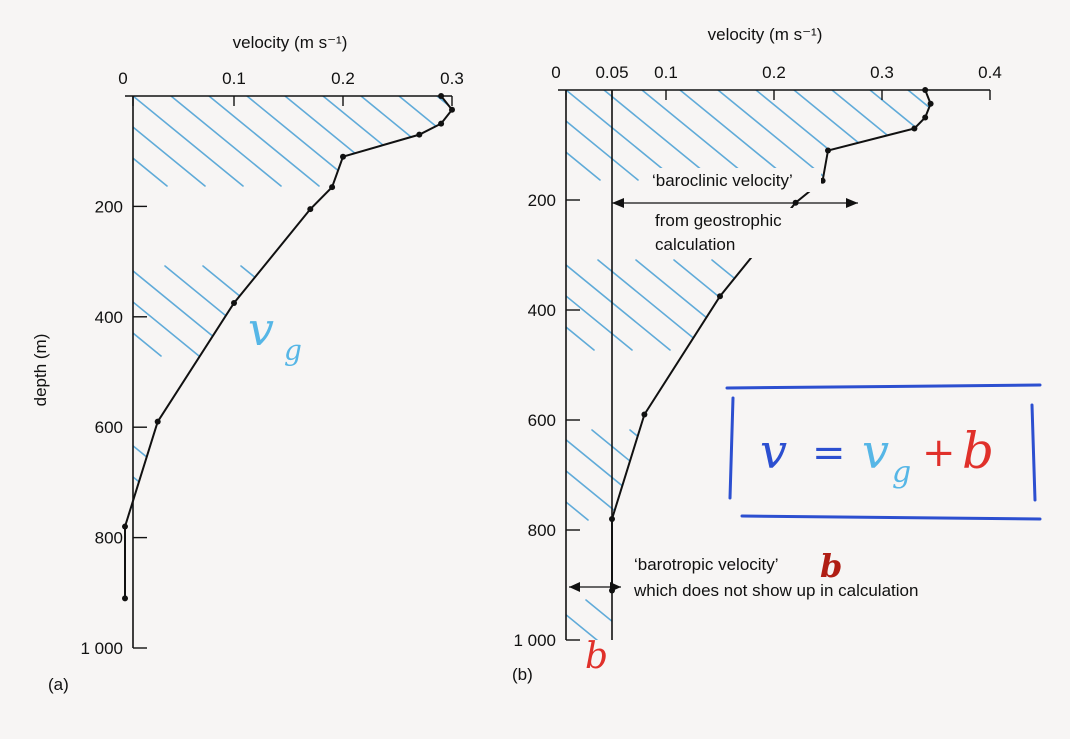 The height and width of the screenshot is (739, 1070). Describe the element at coordinates (939, 453) in the screenshot. I see `equation-plus: +` at that location.